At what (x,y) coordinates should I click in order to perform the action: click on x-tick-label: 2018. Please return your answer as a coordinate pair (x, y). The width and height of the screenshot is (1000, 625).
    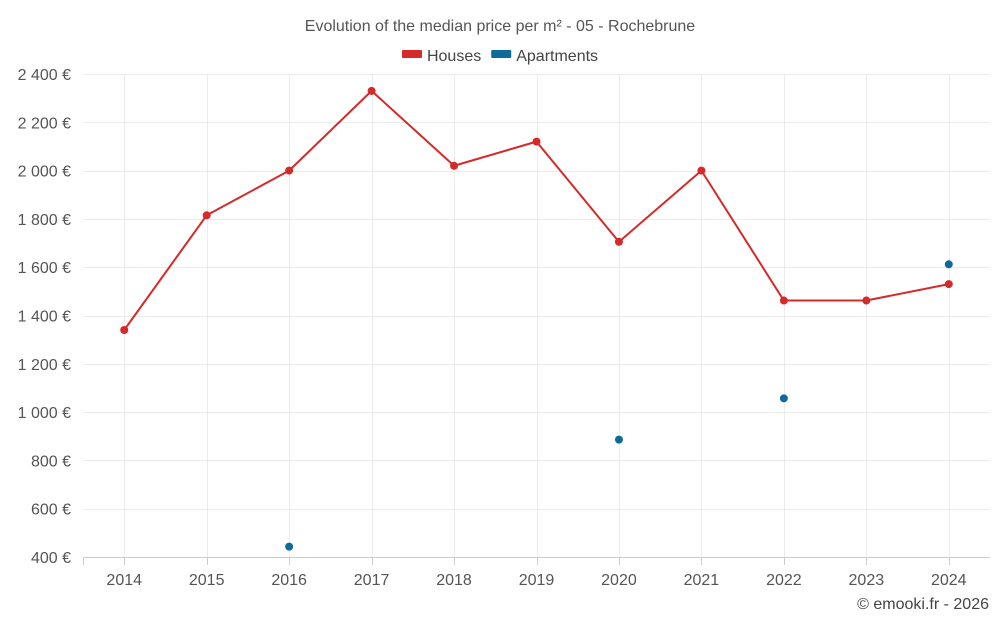
    Looking at the image, I should click on (454, 580).